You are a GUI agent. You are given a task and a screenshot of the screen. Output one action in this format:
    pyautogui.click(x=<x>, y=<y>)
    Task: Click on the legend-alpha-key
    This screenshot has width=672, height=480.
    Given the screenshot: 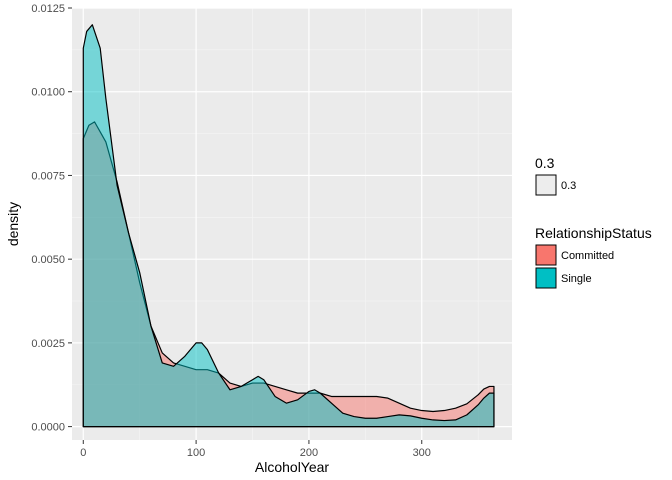 What is the action you would take?
    pyautogui.click(x=546, y=185)
    